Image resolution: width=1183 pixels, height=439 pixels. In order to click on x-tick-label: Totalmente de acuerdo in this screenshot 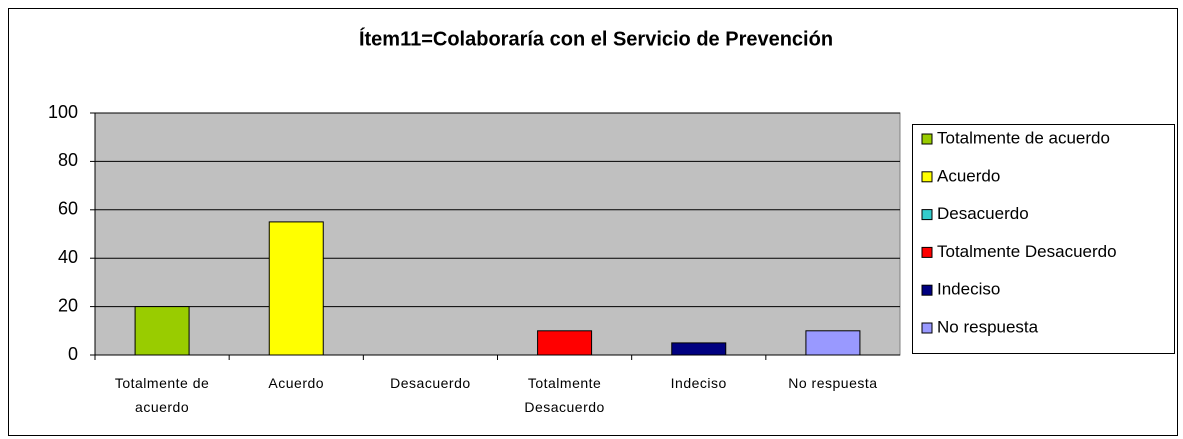, I will do `click(162, 395)`.